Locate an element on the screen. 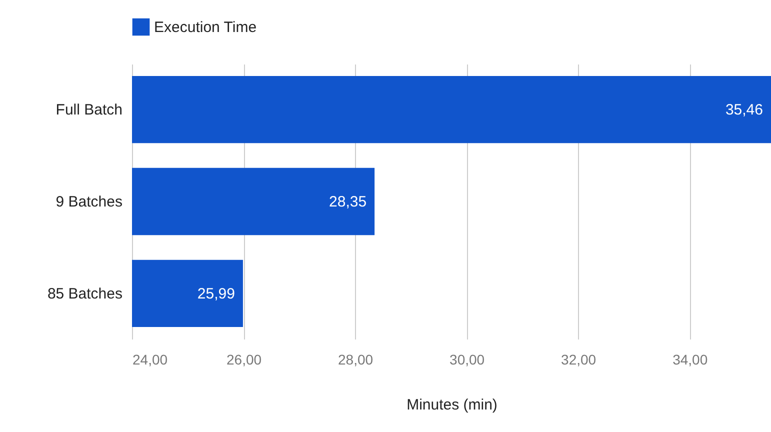 The image size is (771, 432). x-tick-label: 26,00 is located at coordinates (244, 360).